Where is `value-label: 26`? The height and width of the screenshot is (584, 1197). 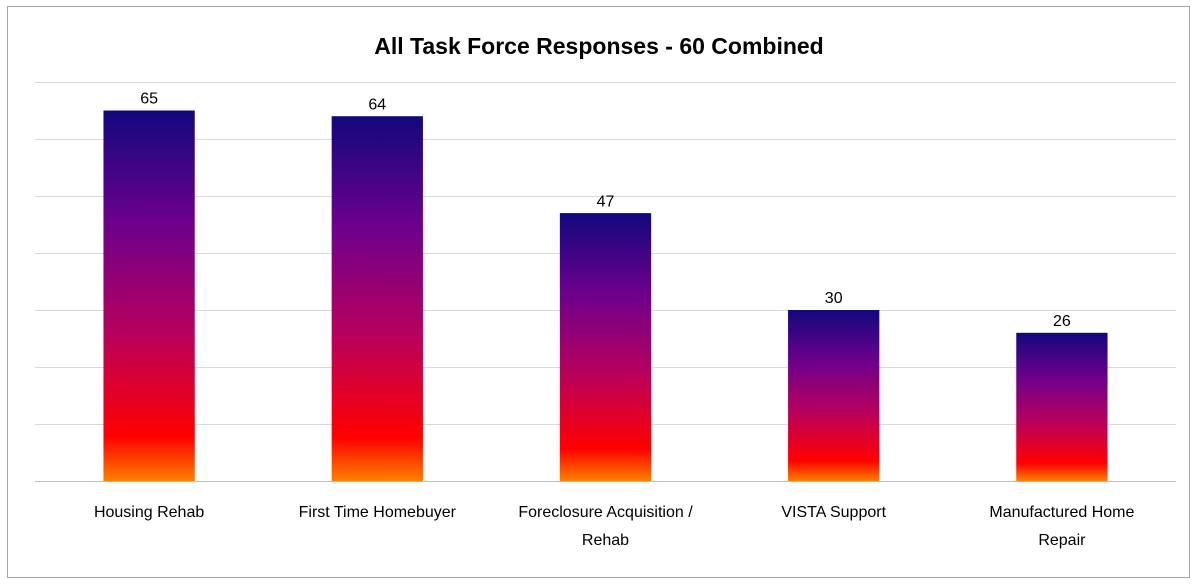 value-label: 26 is located at coordinates (1062, 321).